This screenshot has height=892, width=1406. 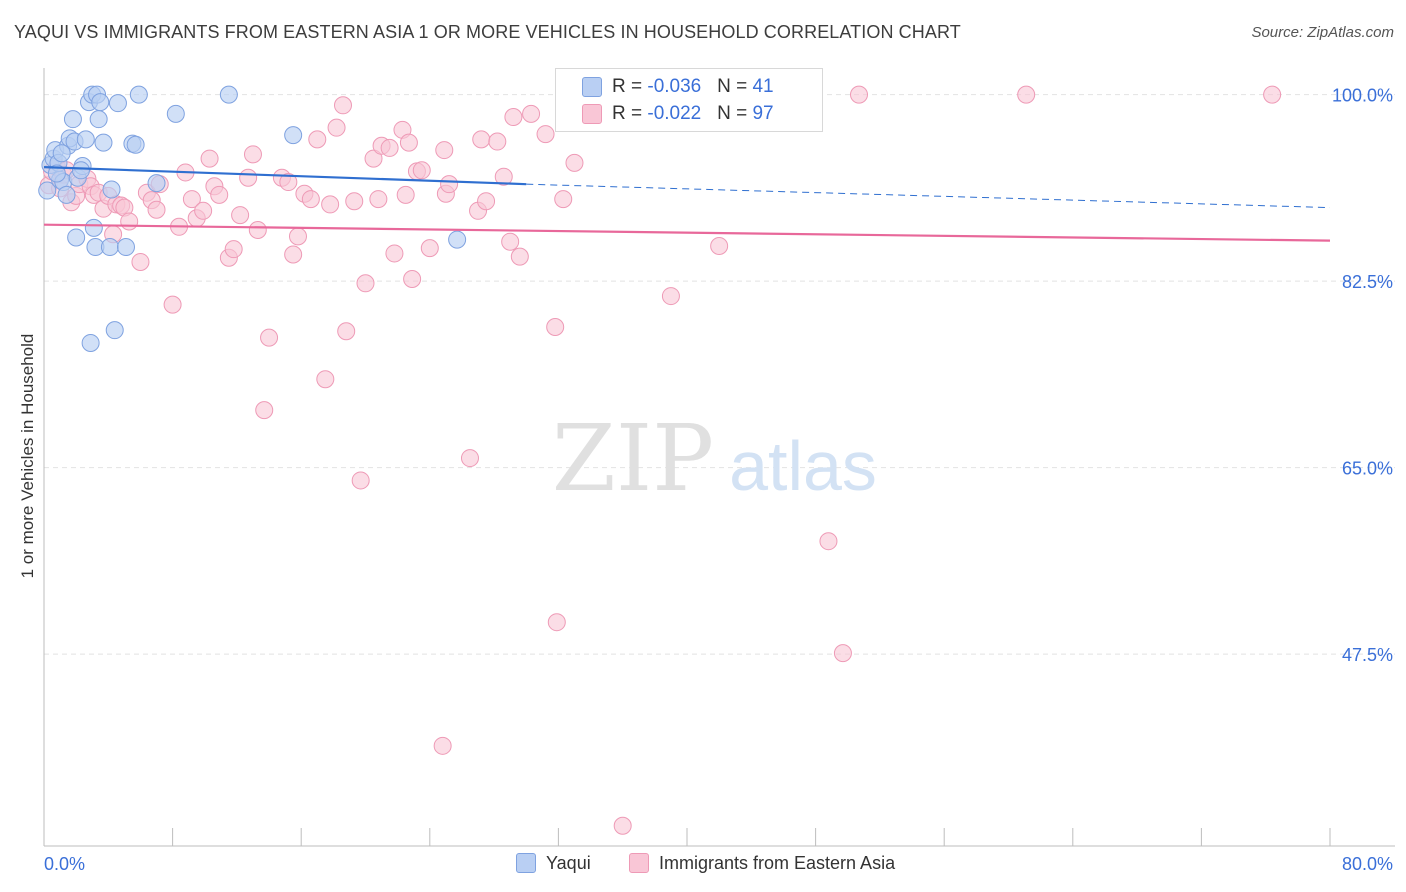 What do you see at coordinates (687, 232) in the screenshot?
I see `trend-line-immigrants` at bounding box center [687, 232].